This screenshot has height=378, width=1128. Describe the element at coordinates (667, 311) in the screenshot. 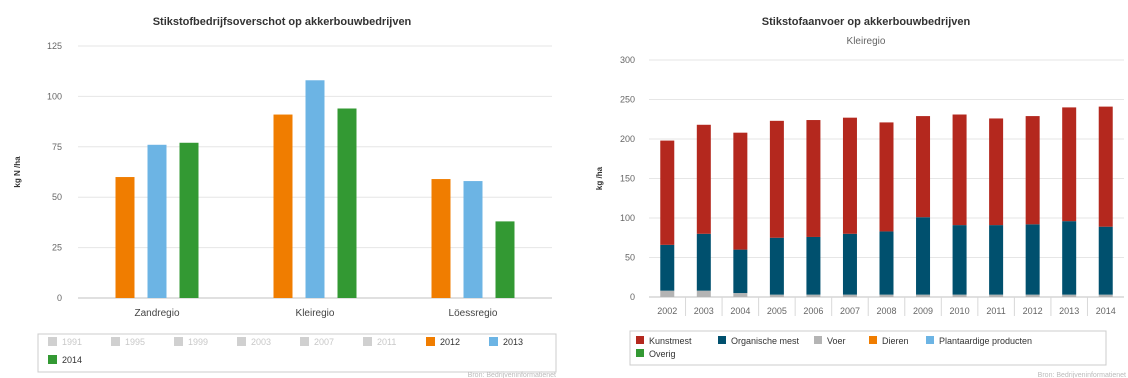

I see `x-category-label: 2002` at that location.